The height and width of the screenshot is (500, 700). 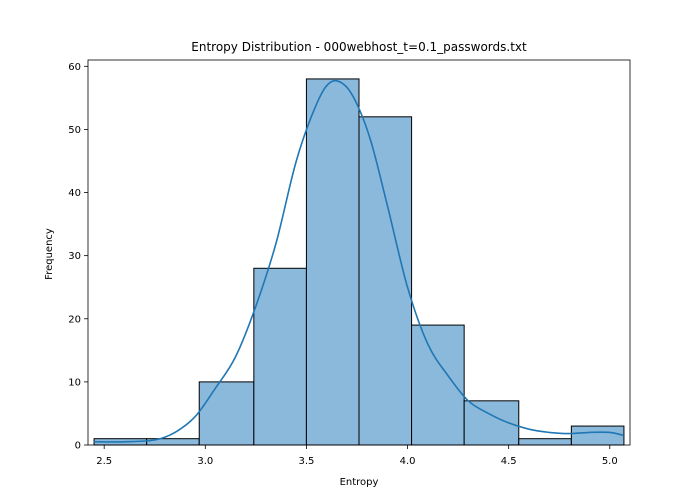 I want to click on y-tick-label: 20, so click(x=74, y=319).